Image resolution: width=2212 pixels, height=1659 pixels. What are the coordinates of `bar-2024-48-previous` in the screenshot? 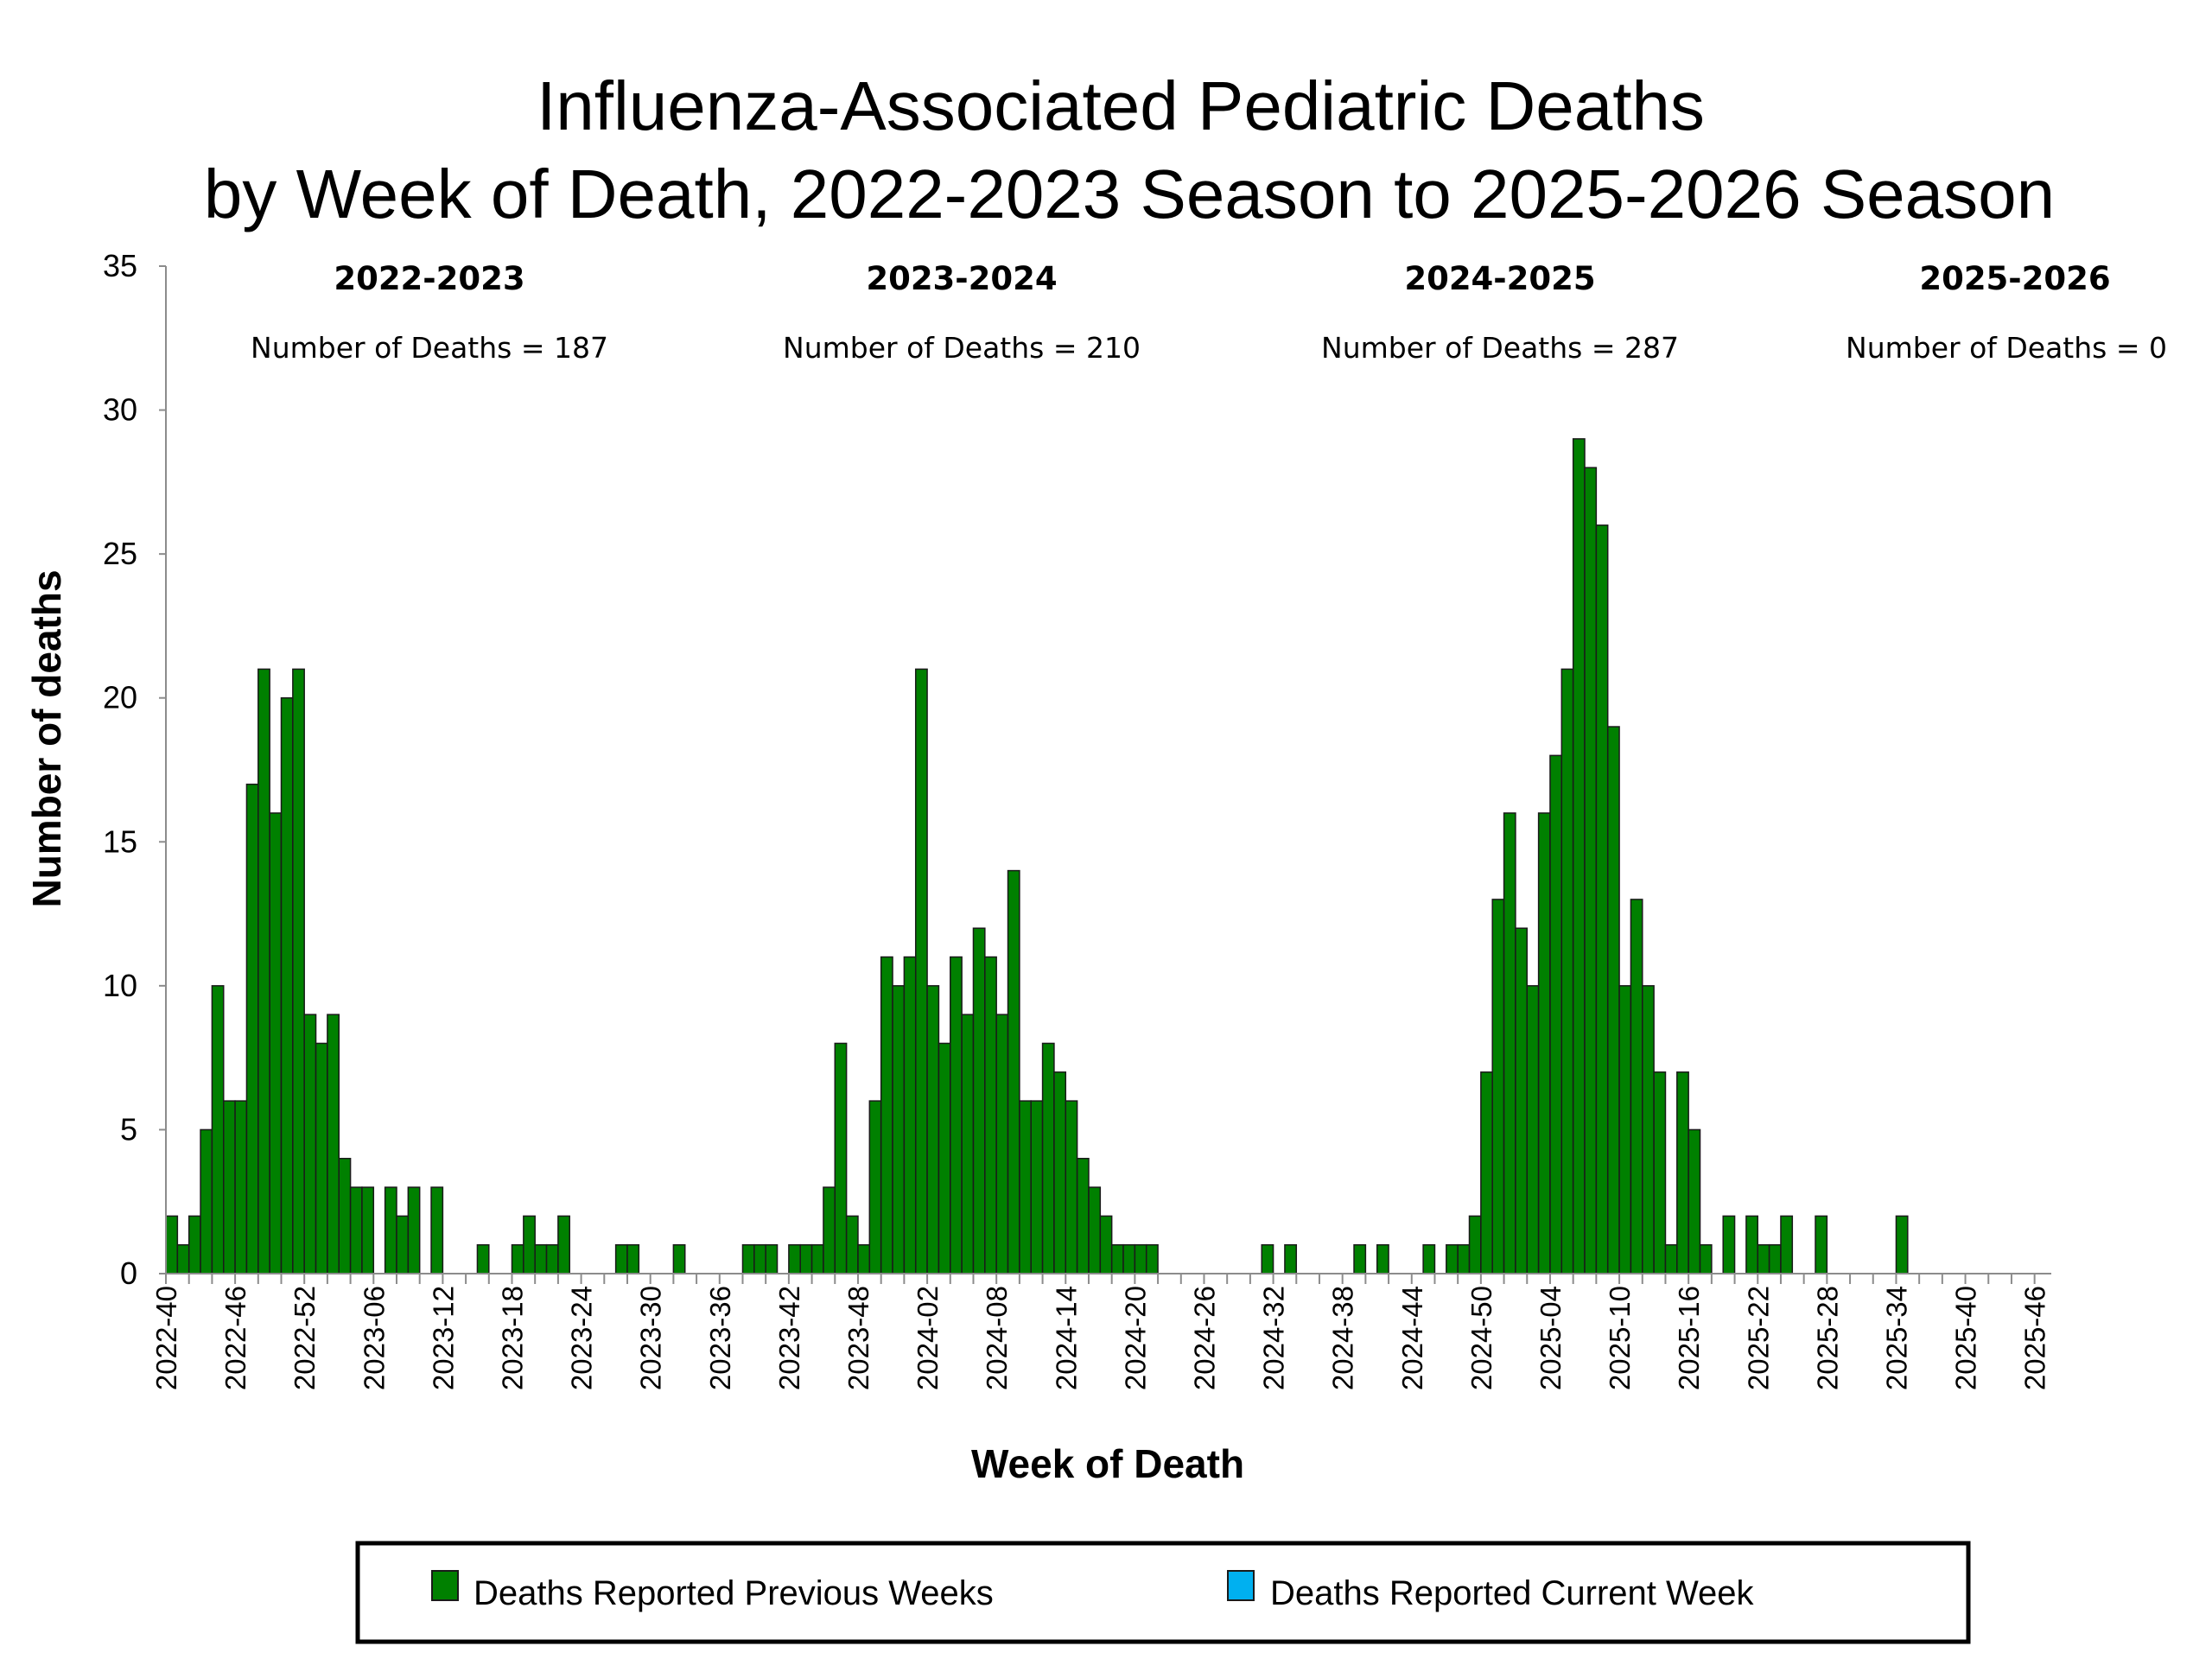 It's located at (1464, 1258).